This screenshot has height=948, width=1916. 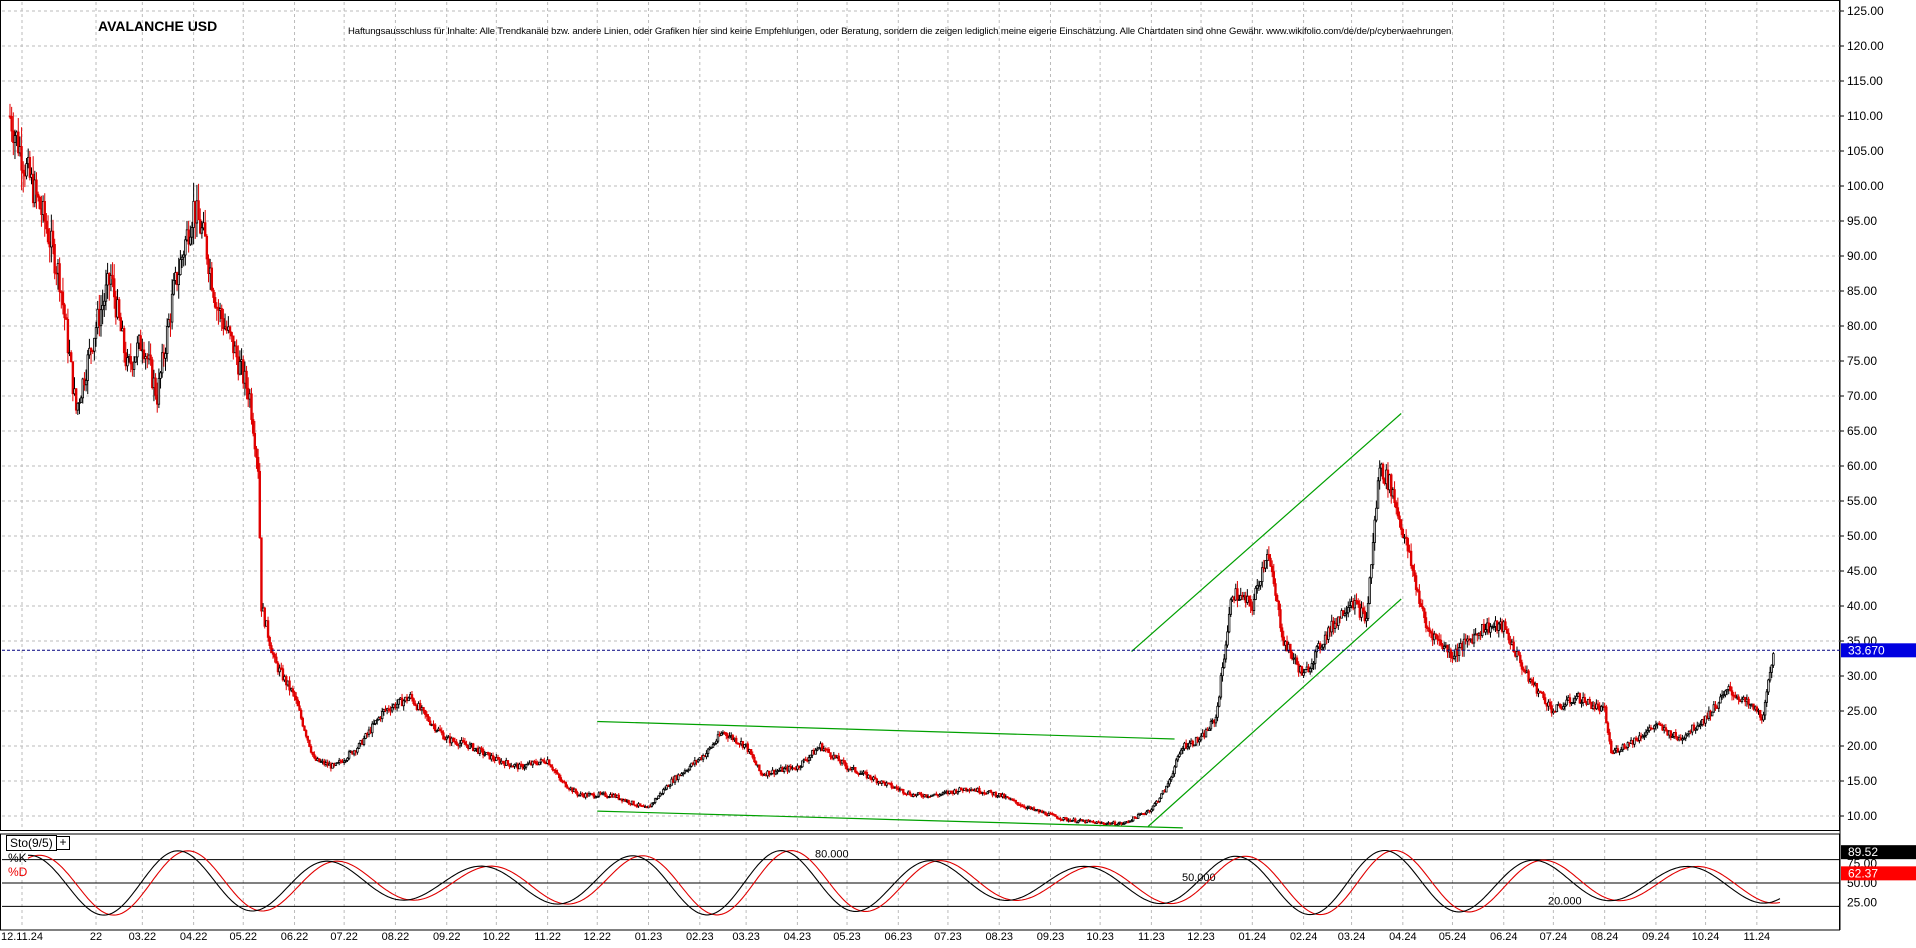 I want to click on y-tick-label: 105.00, so click(x=1865, y=151).